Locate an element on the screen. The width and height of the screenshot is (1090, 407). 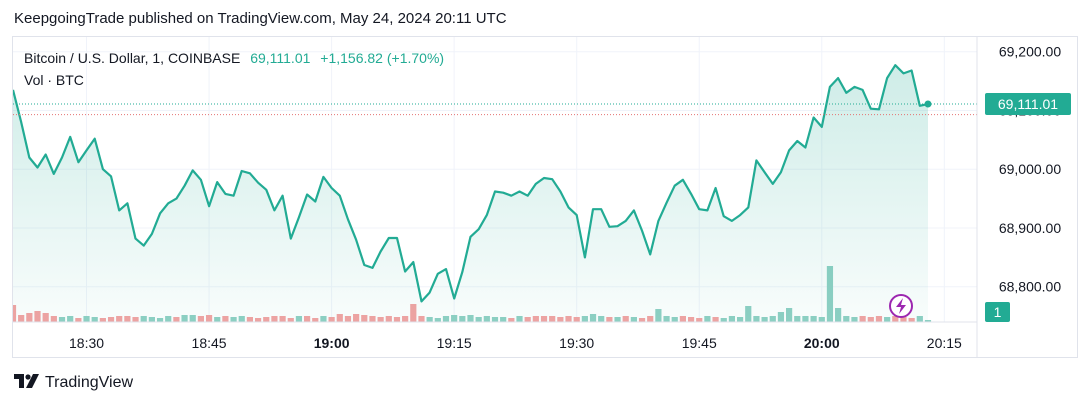
time-axis: 18:30 18:45 19:00 19:15 19:30 19:45 20:00 20:15 is located at coordinates (515, 343).